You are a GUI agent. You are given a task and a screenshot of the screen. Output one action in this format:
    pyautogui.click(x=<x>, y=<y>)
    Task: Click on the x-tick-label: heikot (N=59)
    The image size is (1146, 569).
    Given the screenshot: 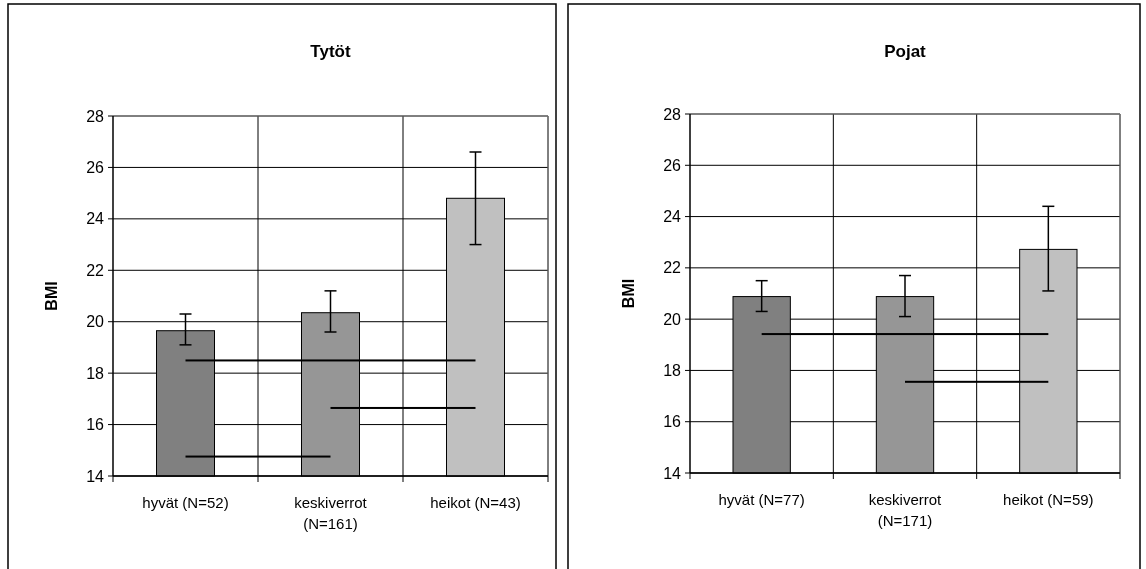 What is the action you would take?
    pyautogui.click(x=1048, y=499)
    